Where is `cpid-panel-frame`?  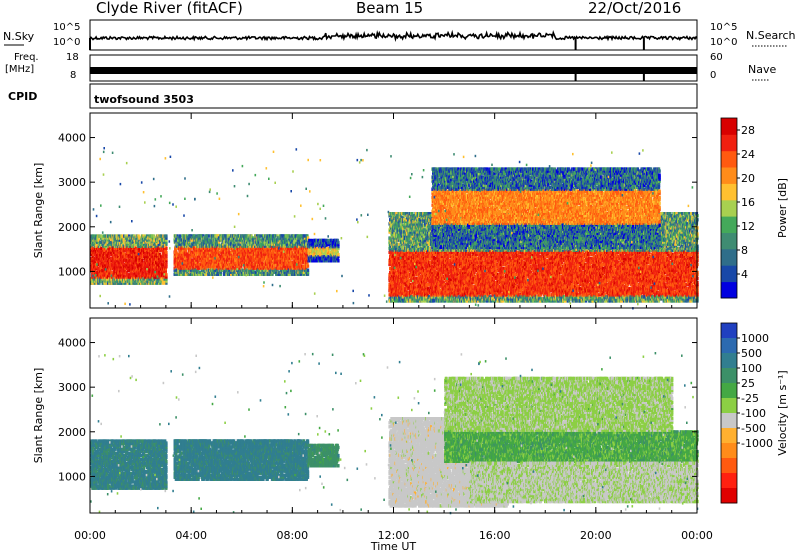
cpid-panel-frame is located at coordinates (393, 96).